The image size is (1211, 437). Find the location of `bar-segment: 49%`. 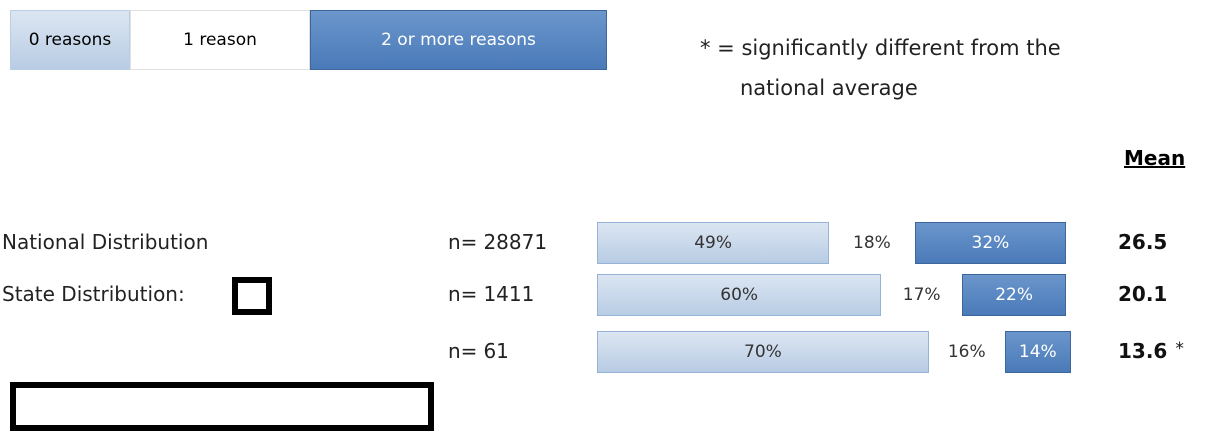

bar-segment: 49% is located at coordinates (713, 243).